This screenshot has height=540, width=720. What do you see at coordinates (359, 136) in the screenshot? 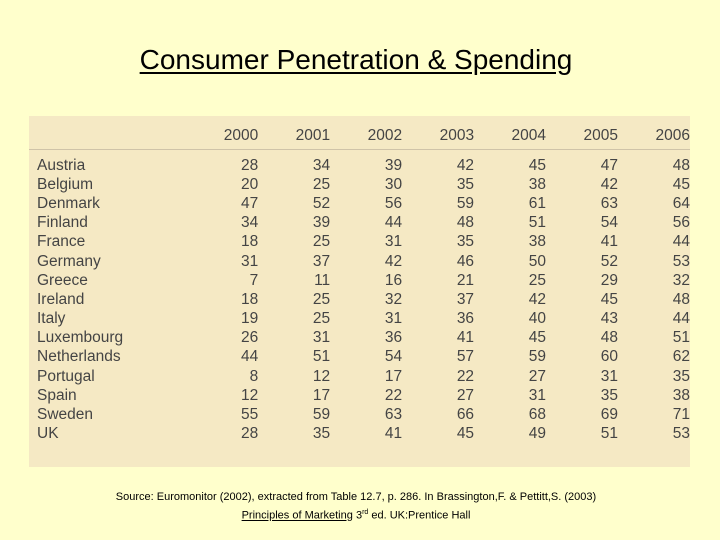
I see `table-header-row: 2000 2001 2002 2003 2004 2005 2006` at bounding box center [359, 136].